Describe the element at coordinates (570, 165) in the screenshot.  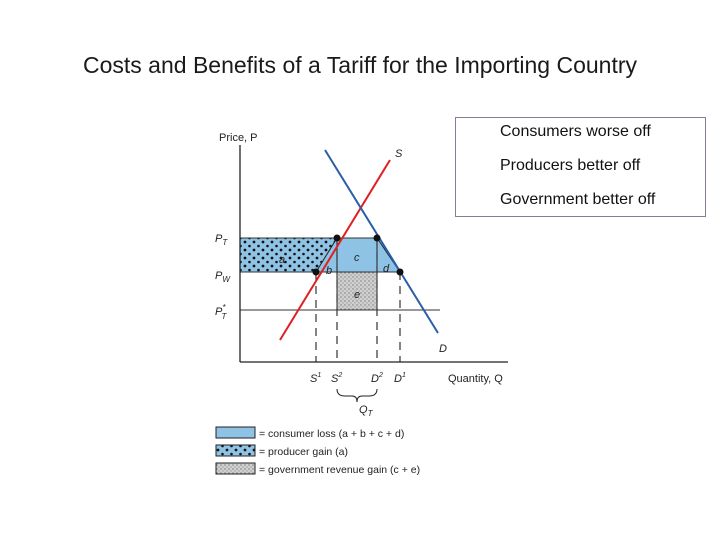
I see `summary-producers: Producers better off` at that location.